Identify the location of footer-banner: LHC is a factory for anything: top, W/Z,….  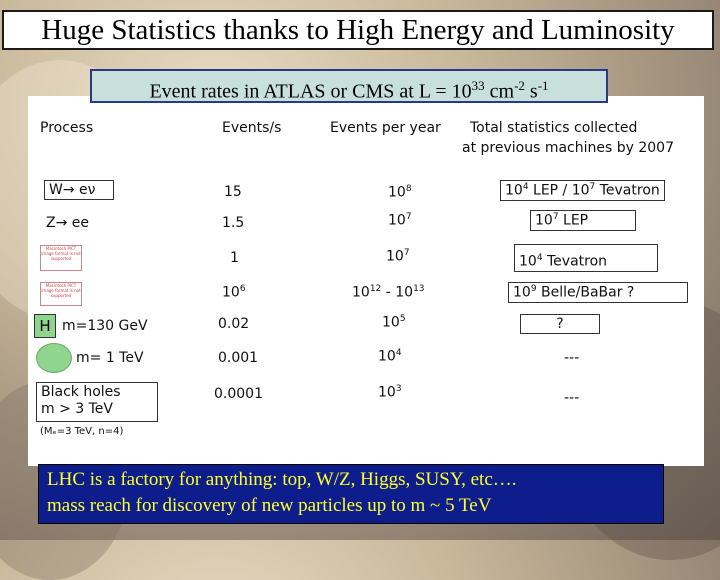
(351, 494).